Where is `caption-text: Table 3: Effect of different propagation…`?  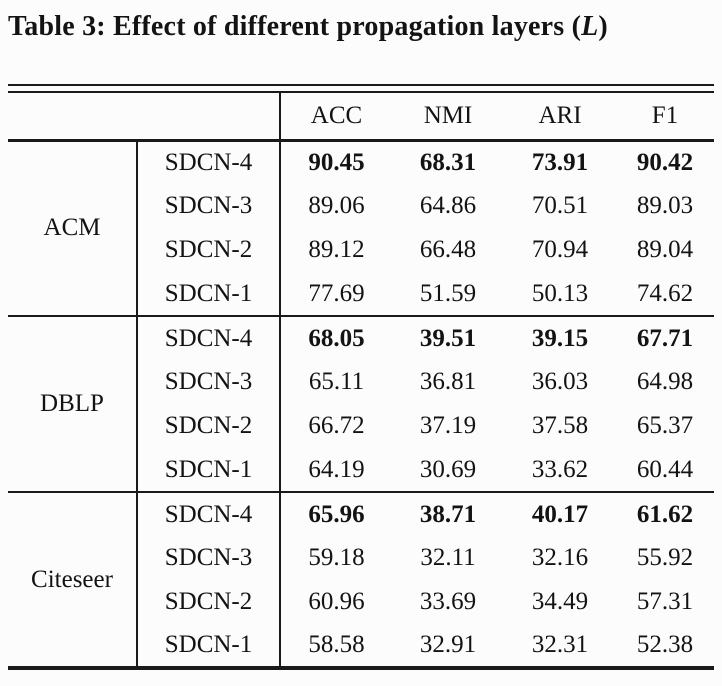
caption-text: Table 3: Effect of different propagation… is located at coordinates (295, 26).